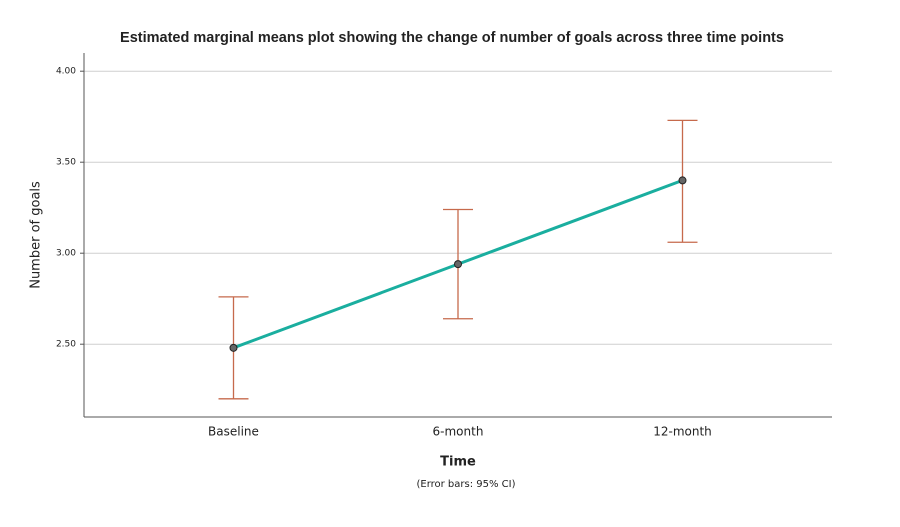 The height and width of the screenshot is (527, 900). What do you see at coordinates (458, 462) in the screenshot?
I see `x-axis-label: Time` at bounding box center [458, 462].